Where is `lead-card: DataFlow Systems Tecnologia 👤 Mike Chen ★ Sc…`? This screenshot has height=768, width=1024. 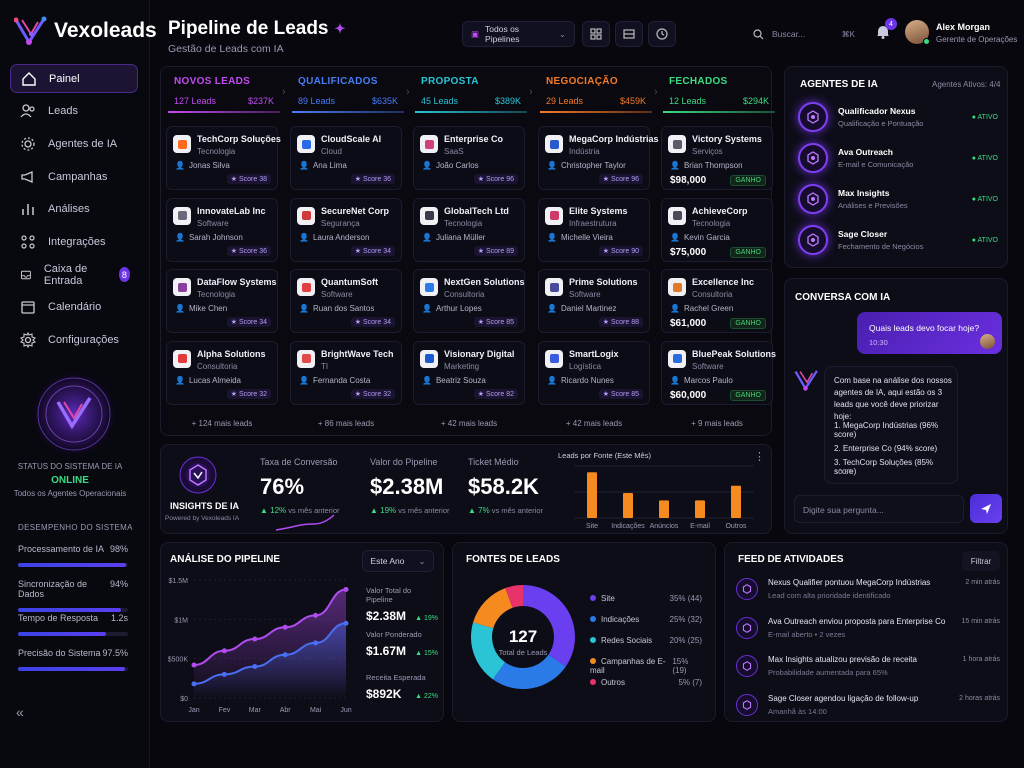
lead-card: DataFlow Systems Tecnologia 👤 Mike Chen ★ Sc… is located at coordinates (222, 301).